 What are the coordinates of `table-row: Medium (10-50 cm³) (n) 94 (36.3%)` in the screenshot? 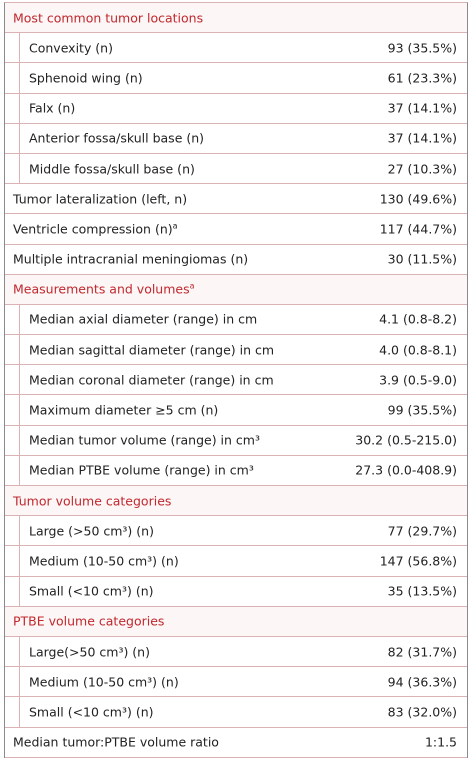 It's located at (236, 682).